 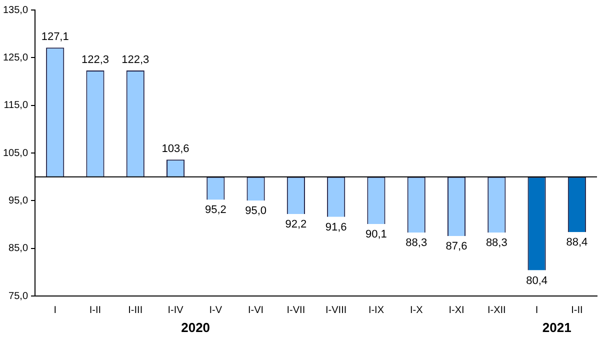 I want to click on x-tick-label: I-VIII, so click(x=336, y=310).